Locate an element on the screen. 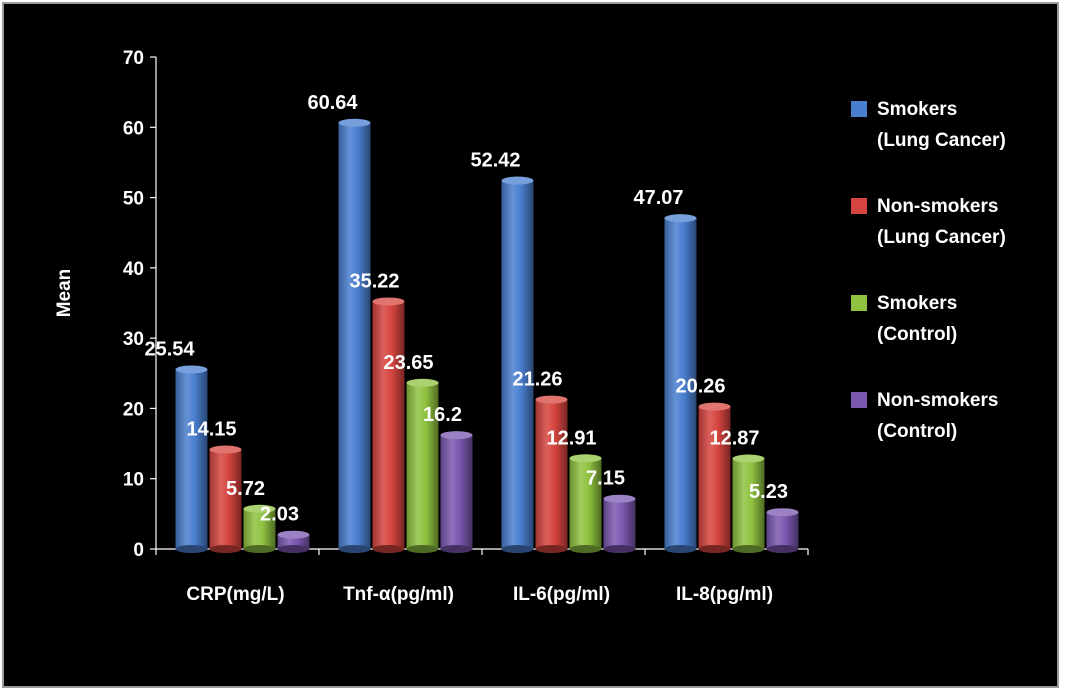 The image size is (1065, 694). y-tick-label: 50 is located at coordinates (133, 199).